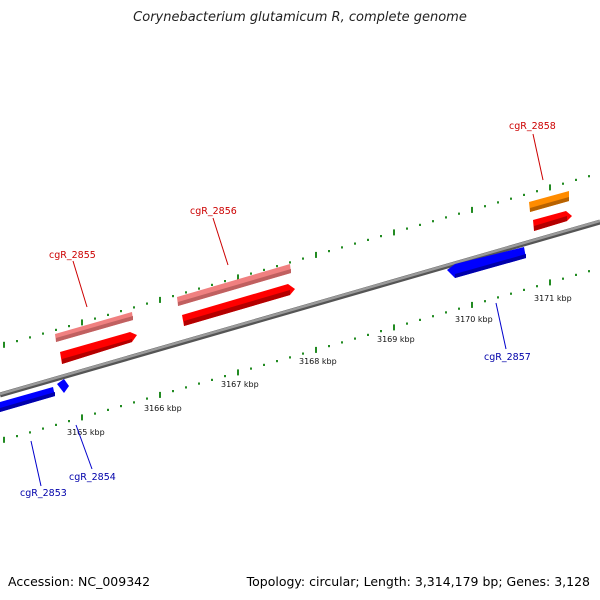 The image size is (600, 600). I want to click on gene-label-cgR_2856: cgR_2856, so click(213, 211).